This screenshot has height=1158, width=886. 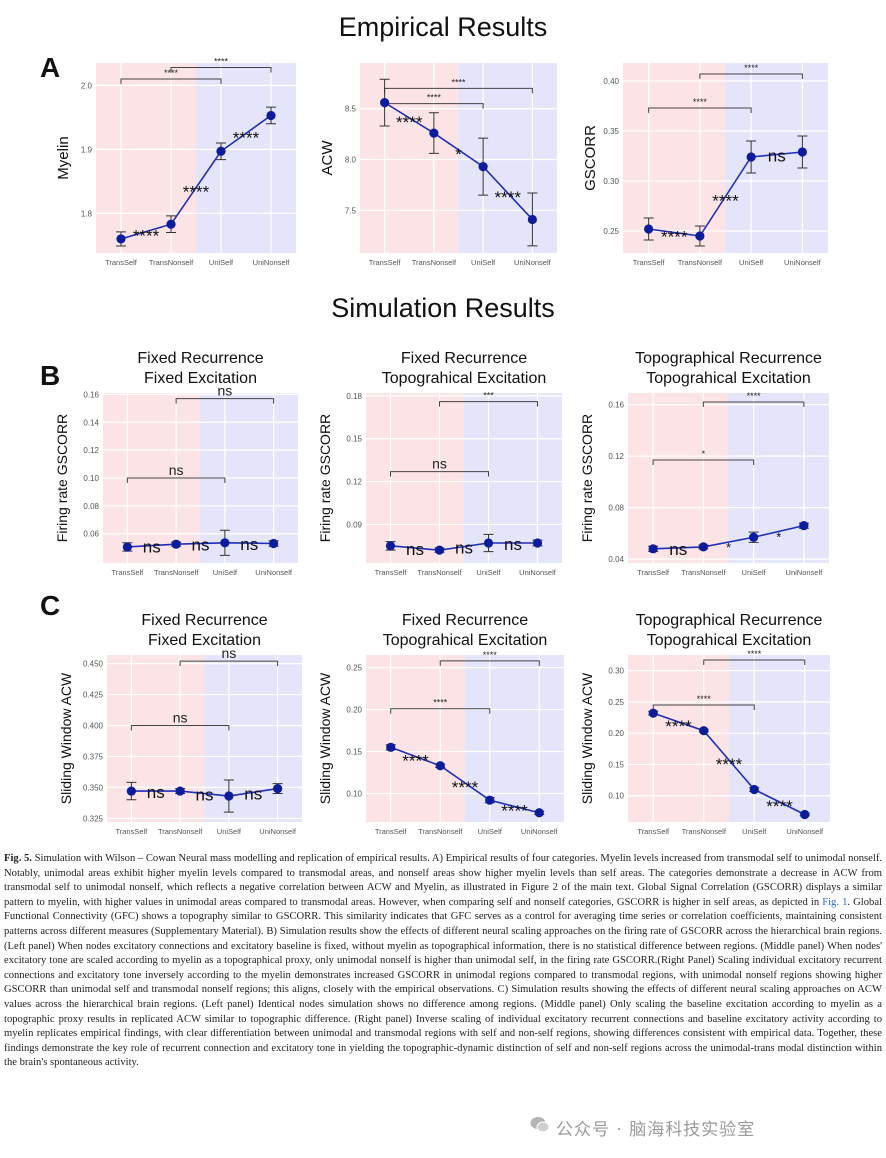 What do you see at coordinates (533, 262) in the screenshot?
I see `x-tick-label: UniNonself` at bounding box center [533, 262].